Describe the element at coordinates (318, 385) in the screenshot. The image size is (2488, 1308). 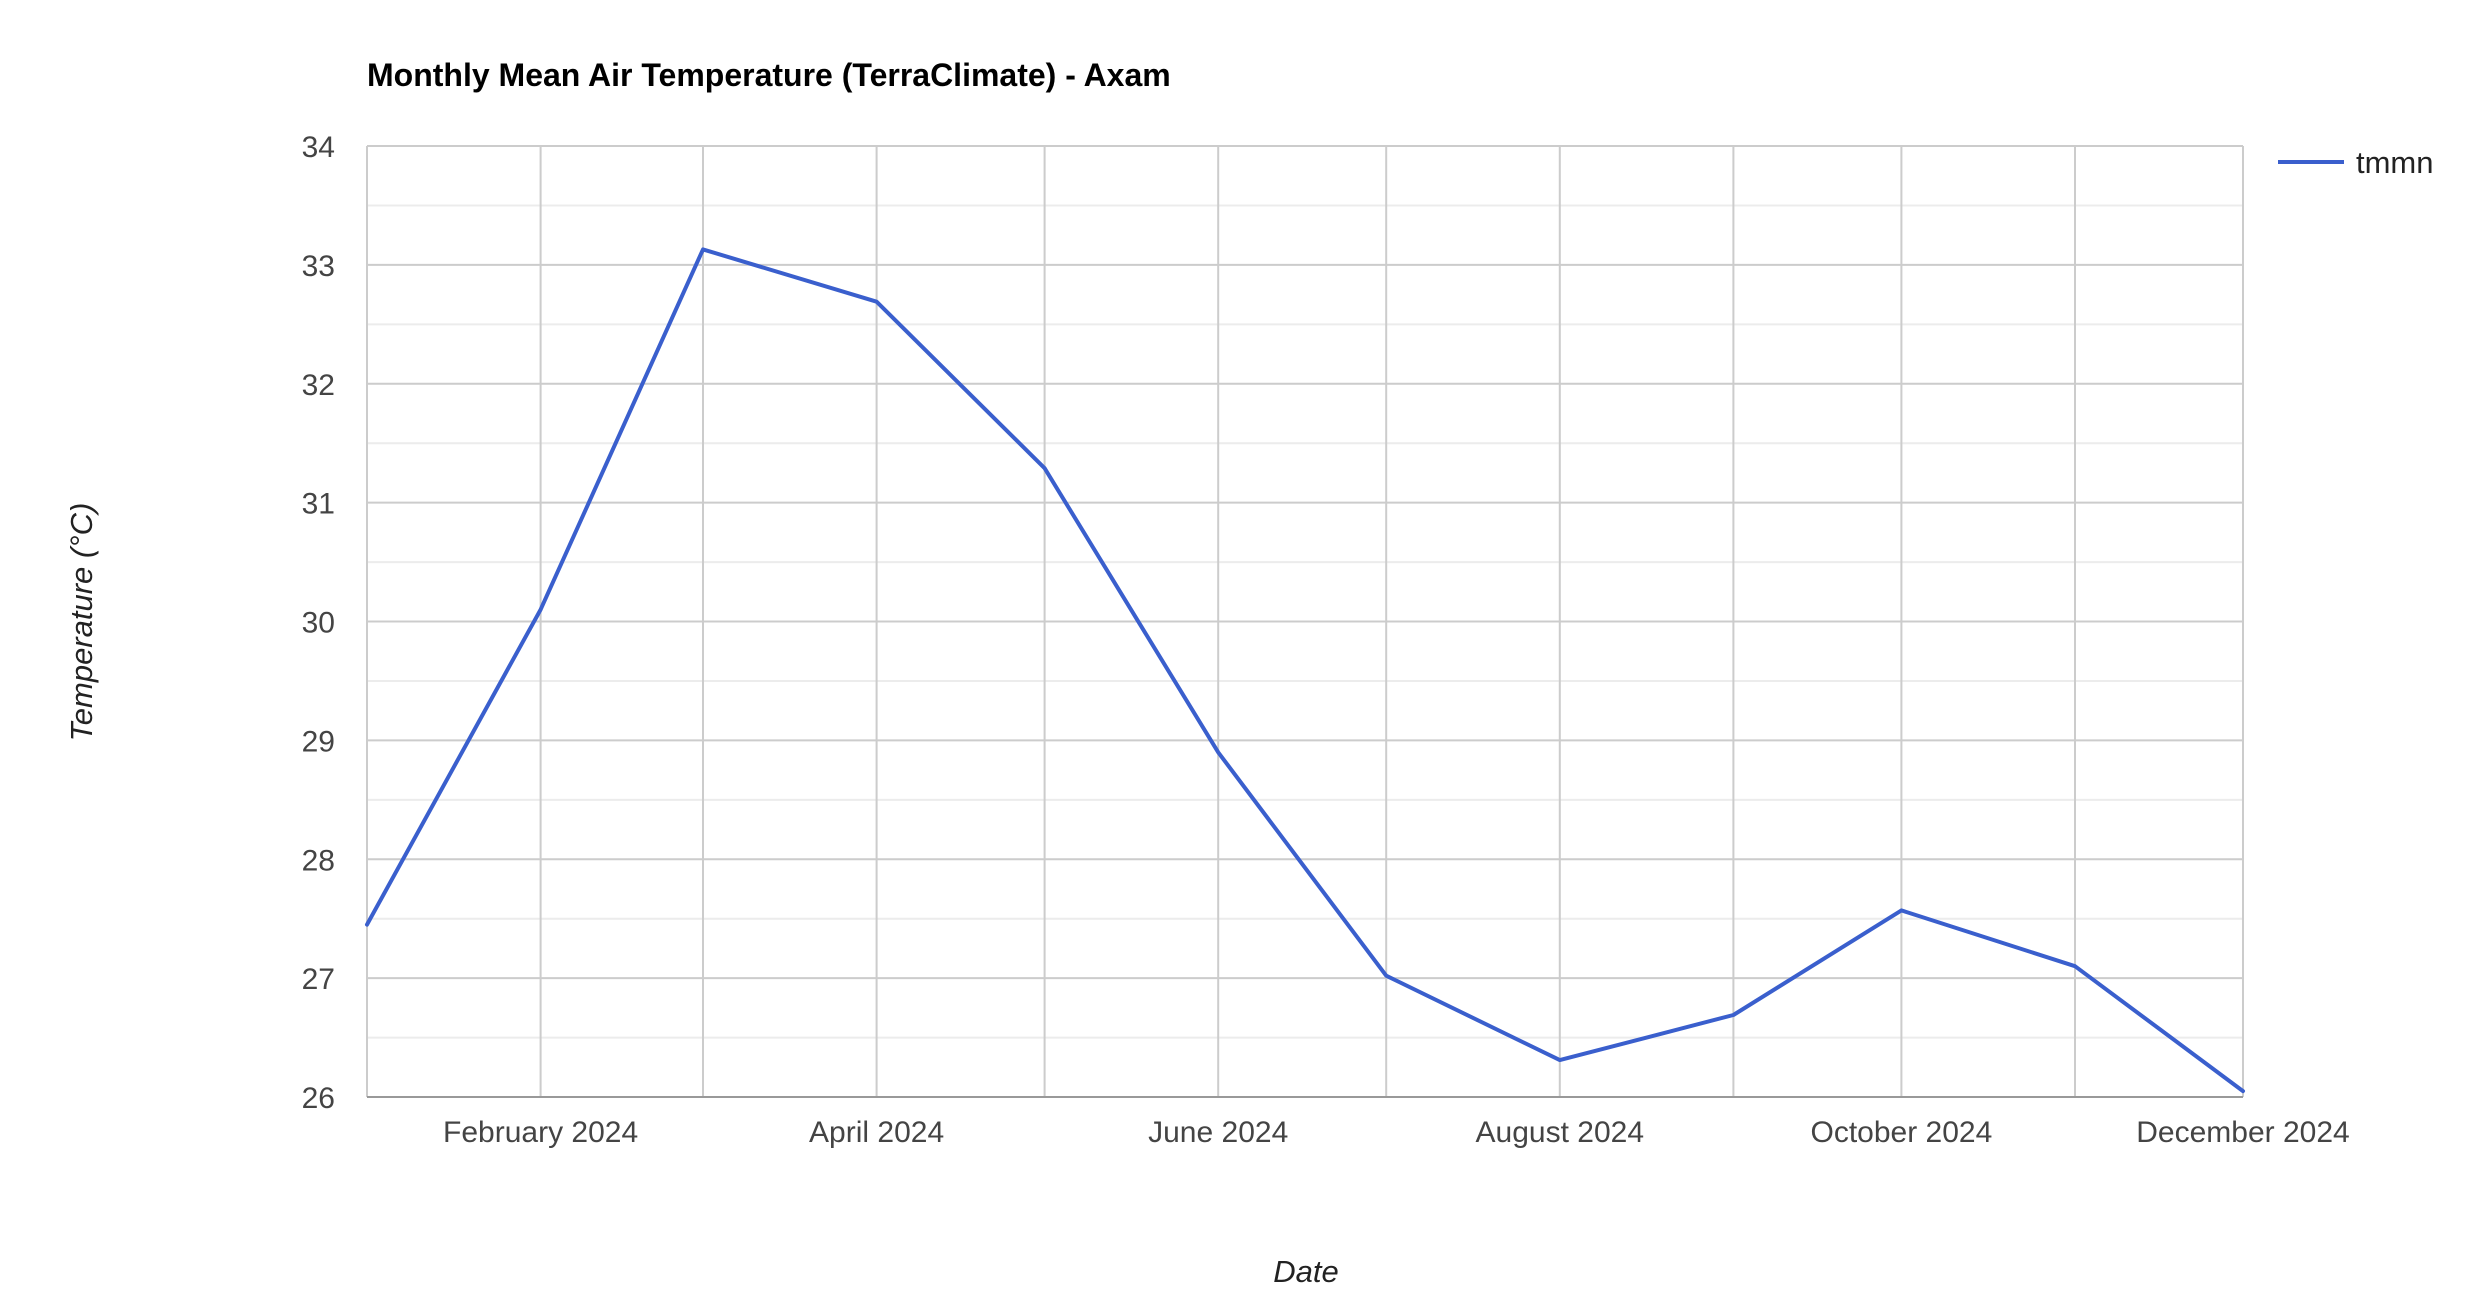
I see `y-tick-label: 32` at that location.